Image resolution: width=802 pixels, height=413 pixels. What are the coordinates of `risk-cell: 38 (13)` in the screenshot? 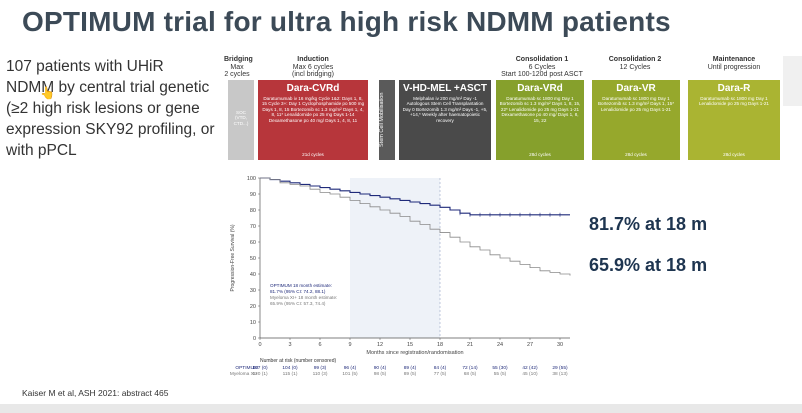 It's located at (560, 374).